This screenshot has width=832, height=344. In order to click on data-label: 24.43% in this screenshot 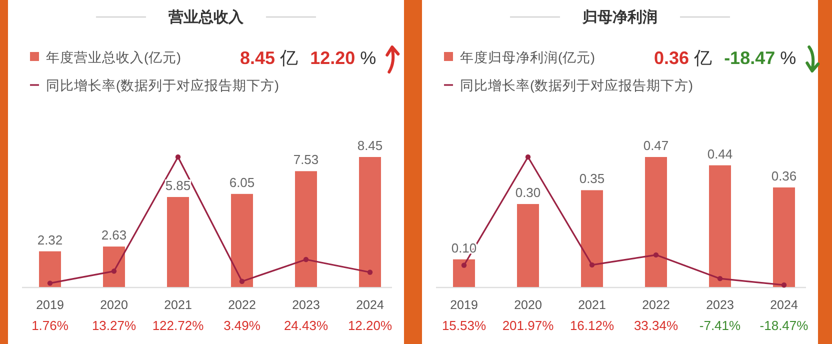, I will do `click(306, 325)`.